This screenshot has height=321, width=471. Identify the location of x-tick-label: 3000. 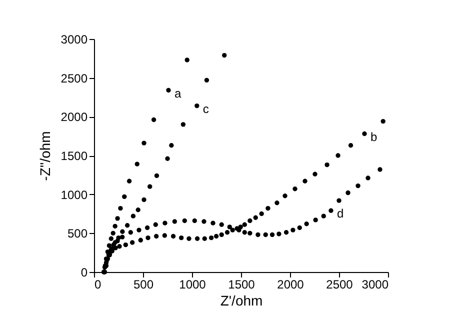
(375, 285).